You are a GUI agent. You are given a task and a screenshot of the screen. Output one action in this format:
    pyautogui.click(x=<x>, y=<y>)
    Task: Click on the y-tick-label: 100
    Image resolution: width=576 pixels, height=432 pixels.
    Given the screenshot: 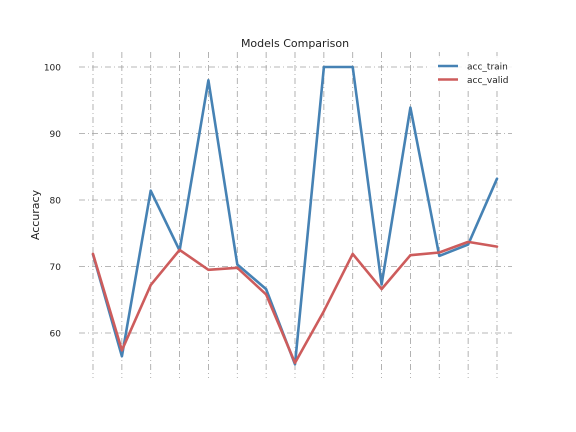 What is the action you would take?
    pyautogui.click(x=52, y=69)
    